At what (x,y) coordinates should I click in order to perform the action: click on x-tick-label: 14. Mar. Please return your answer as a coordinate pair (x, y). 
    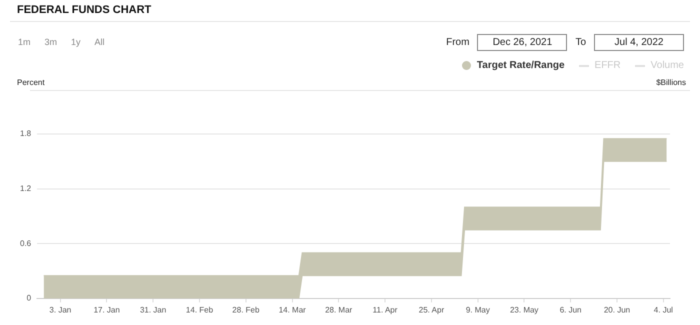
    Looking at the image, I should click on (292, 309).